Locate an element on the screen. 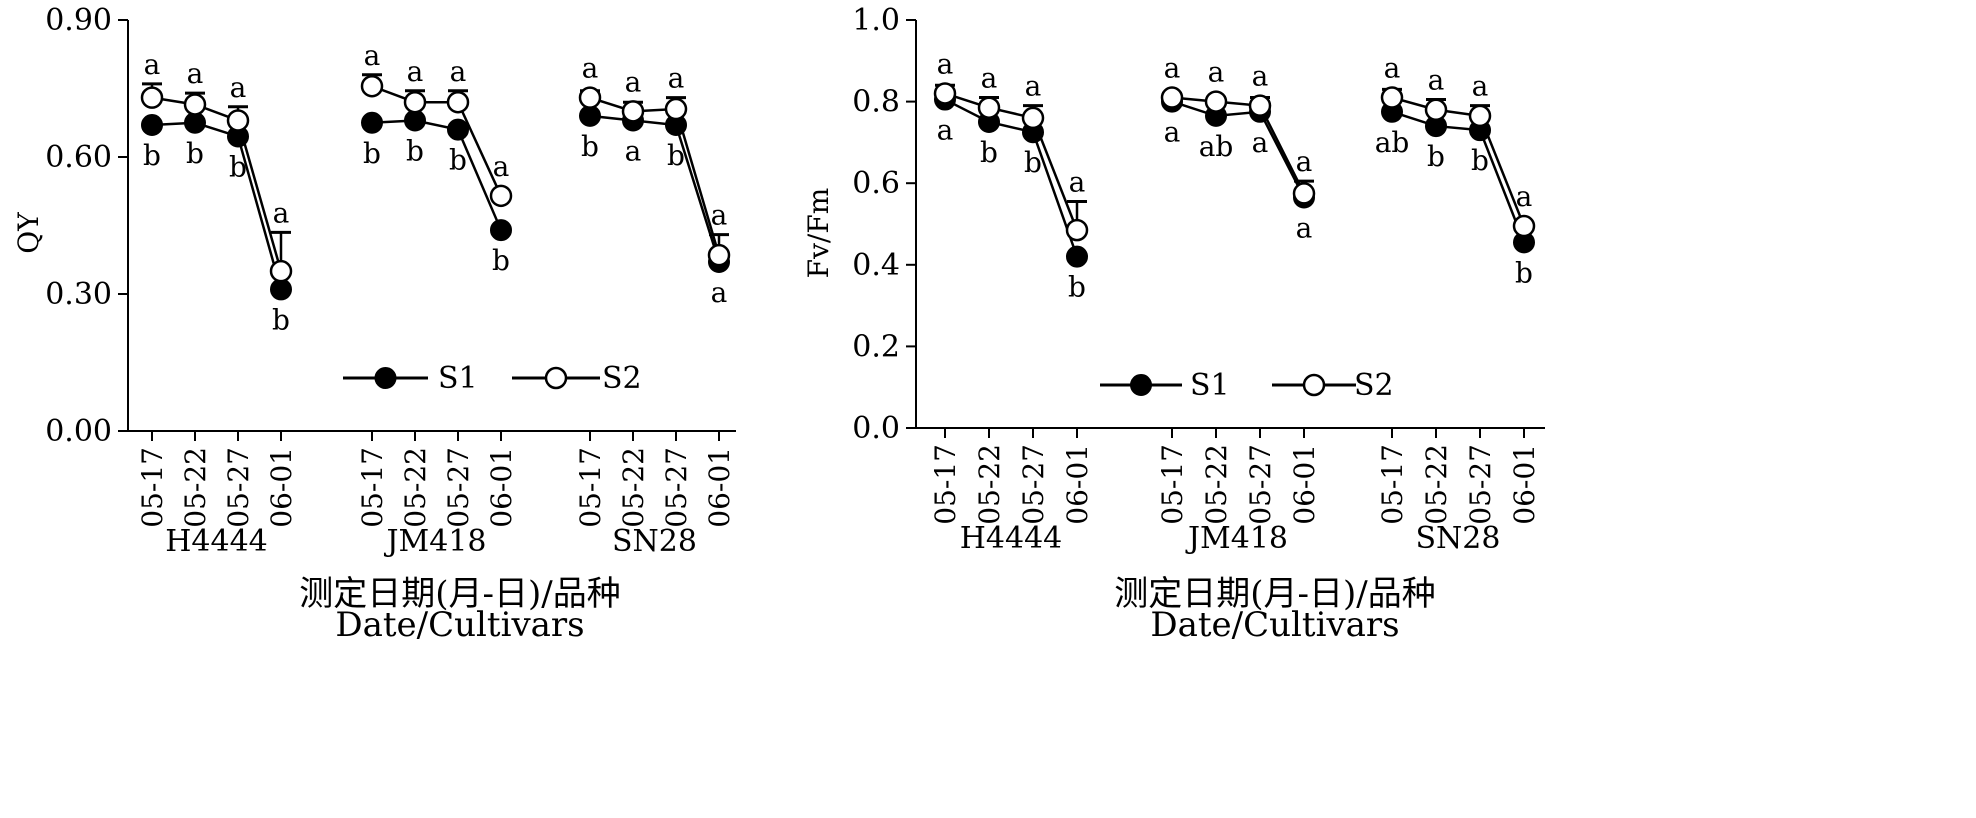  cultivar-label: JM418 is located at coordinates (1236, 538).